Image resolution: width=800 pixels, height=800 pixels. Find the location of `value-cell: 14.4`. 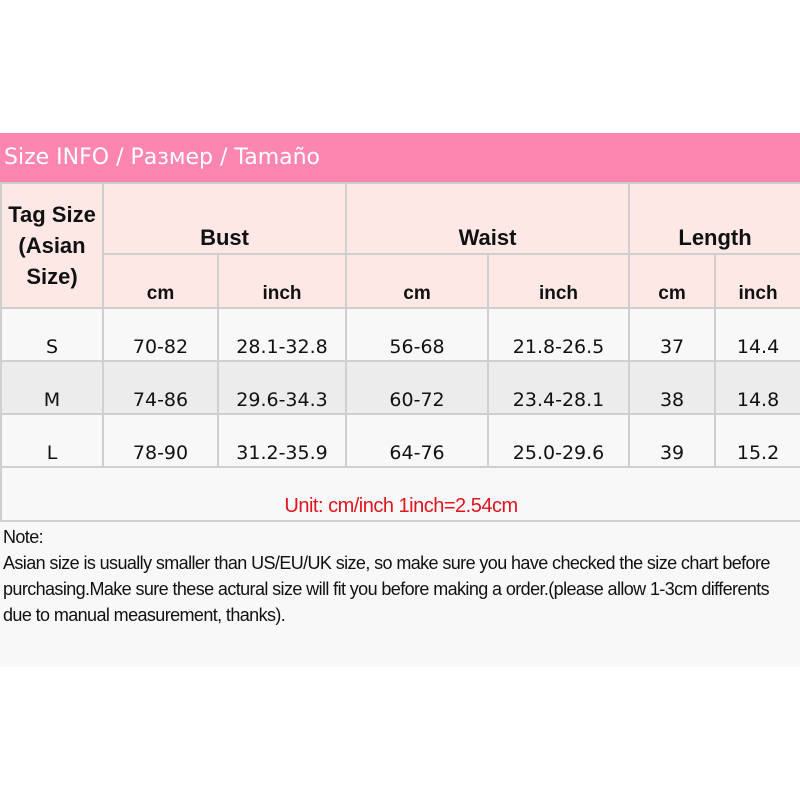

value-cell: 14.4 is located at coordinates (757, 334).